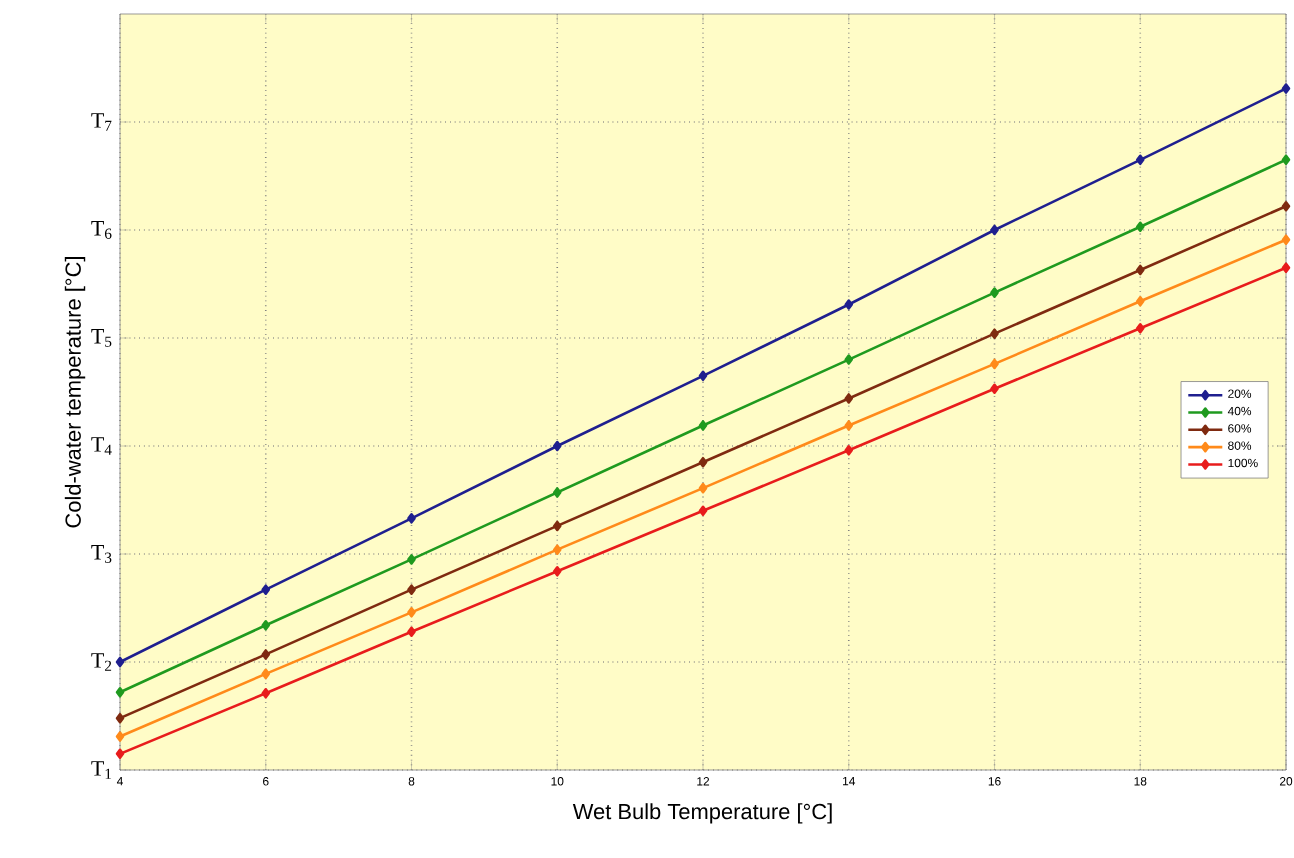  What do you see at coordinates (101, 230) in the screenshot?
I see `y-tick-label: T$_{6}$` at bounding box center [101, 230].